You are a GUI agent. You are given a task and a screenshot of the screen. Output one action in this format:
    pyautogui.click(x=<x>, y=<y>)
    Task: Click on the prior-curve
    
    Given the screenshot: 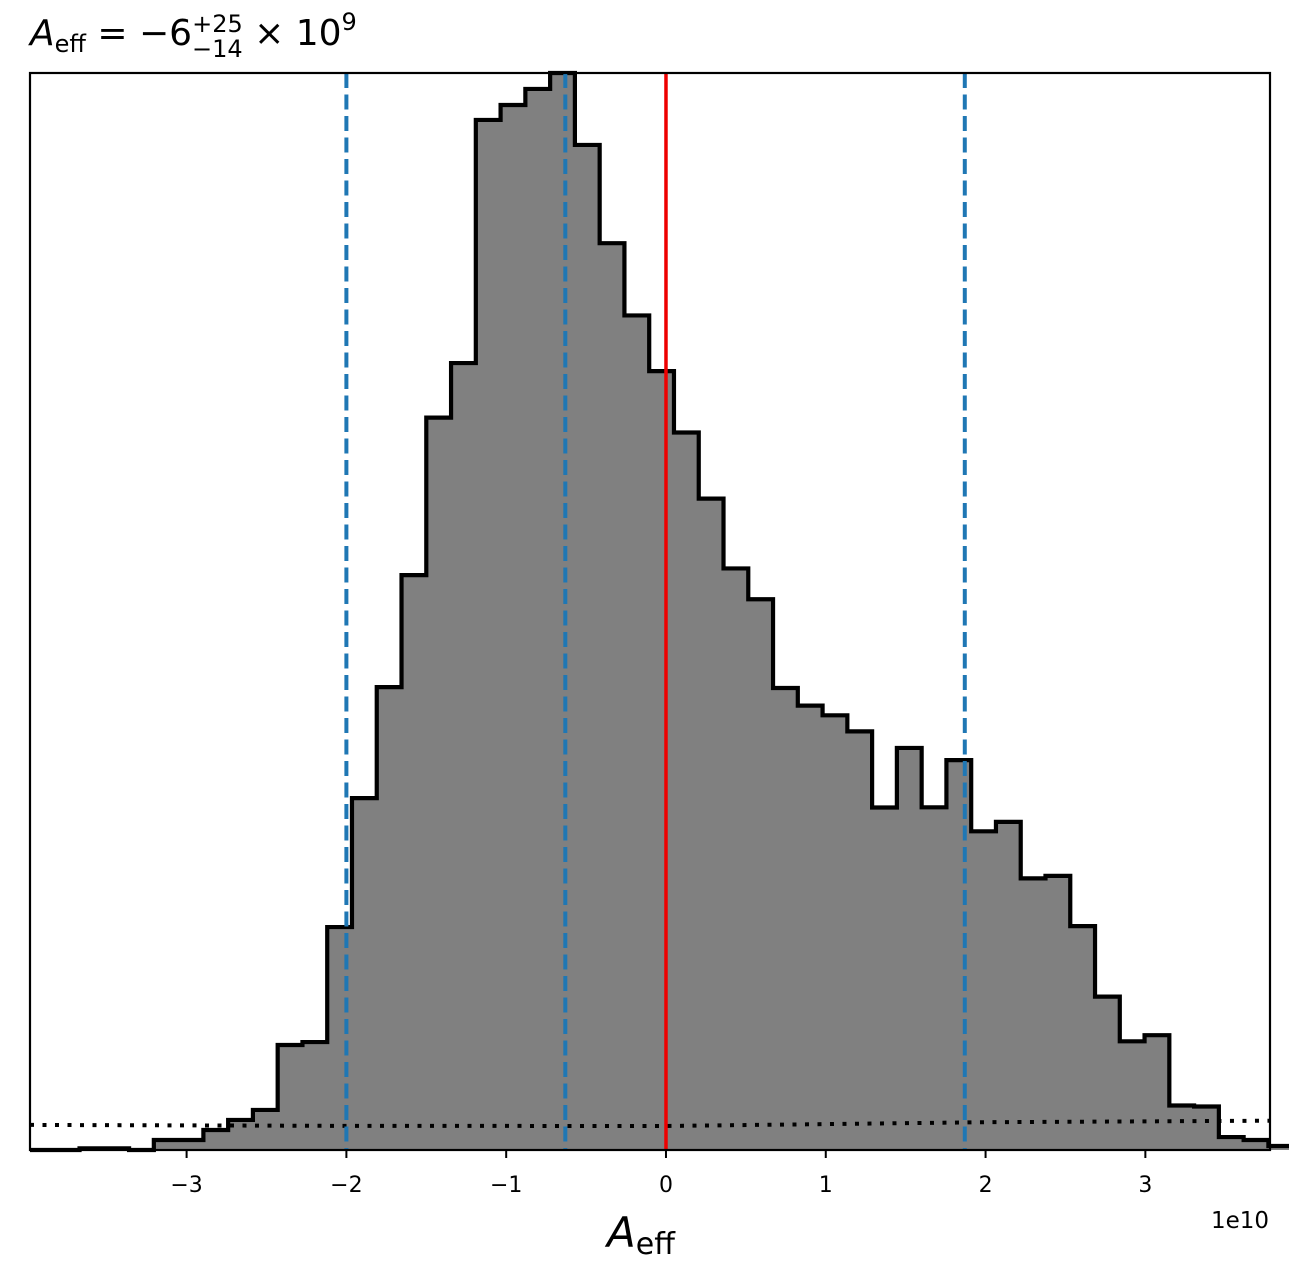 What is the action you would take?
    pyautogui.click(x=650, y=1123)
    